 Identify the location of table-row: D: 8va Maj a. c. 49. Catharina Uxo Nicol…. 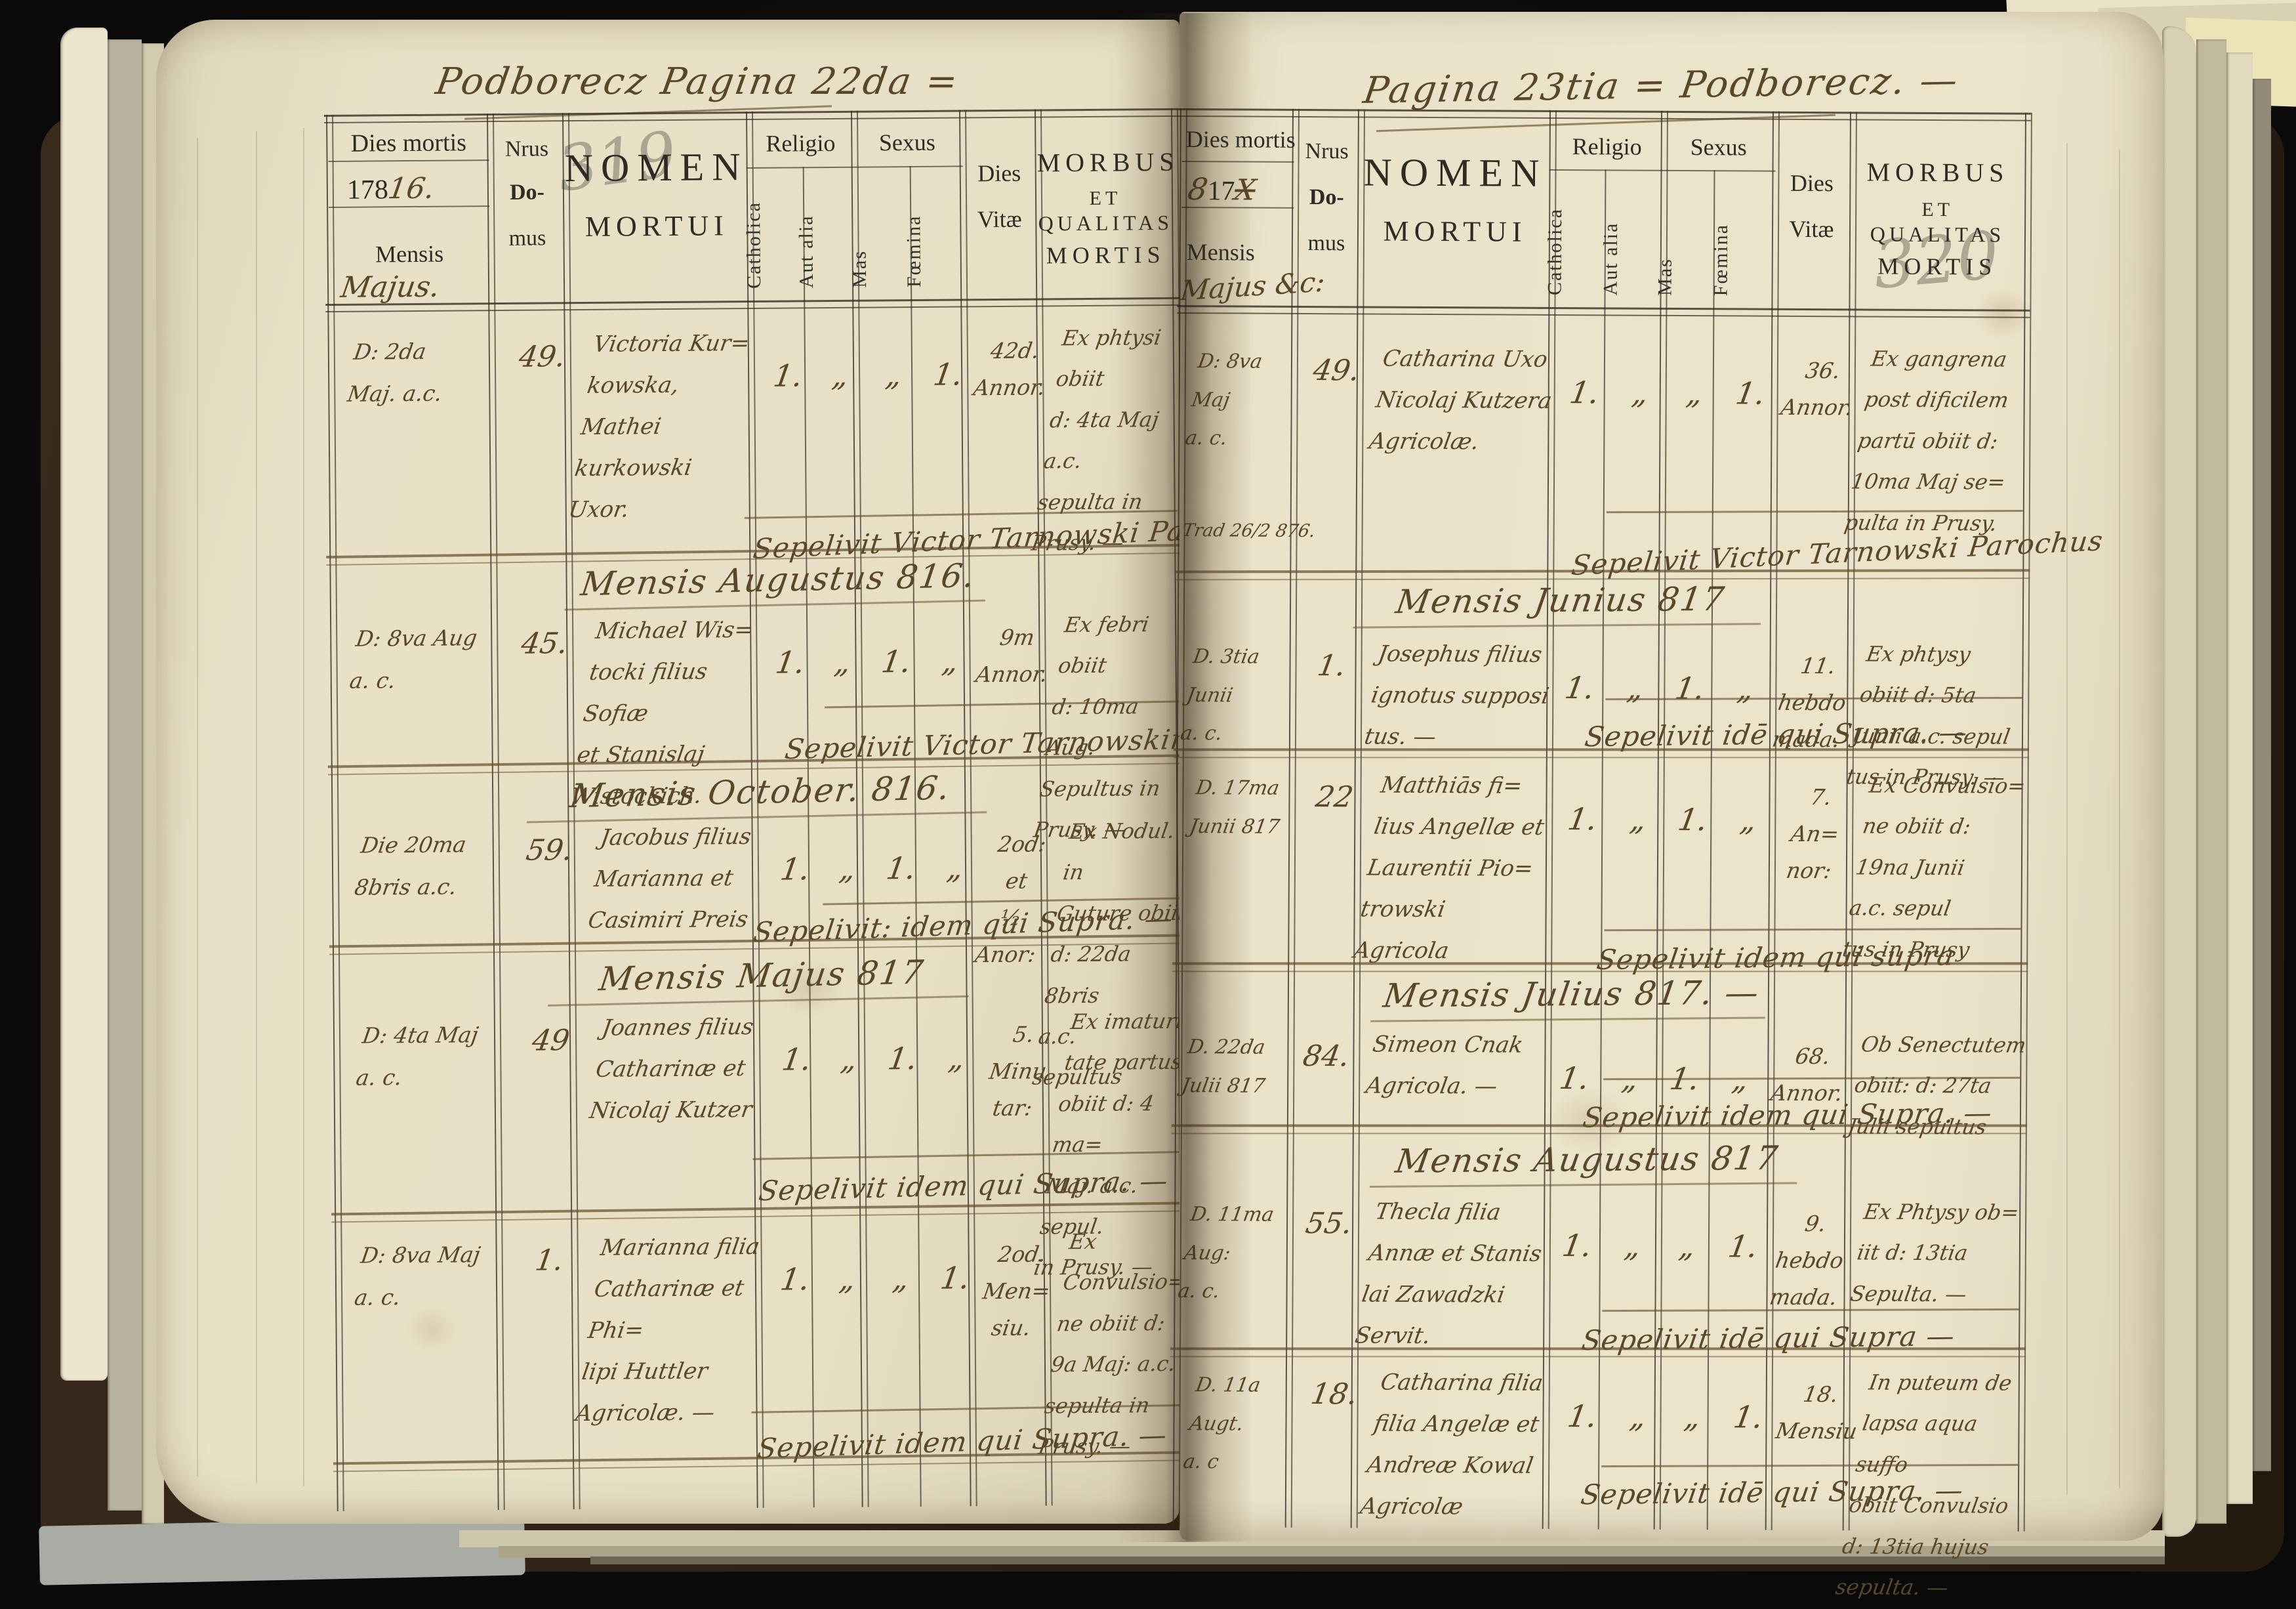
(1604, 435).